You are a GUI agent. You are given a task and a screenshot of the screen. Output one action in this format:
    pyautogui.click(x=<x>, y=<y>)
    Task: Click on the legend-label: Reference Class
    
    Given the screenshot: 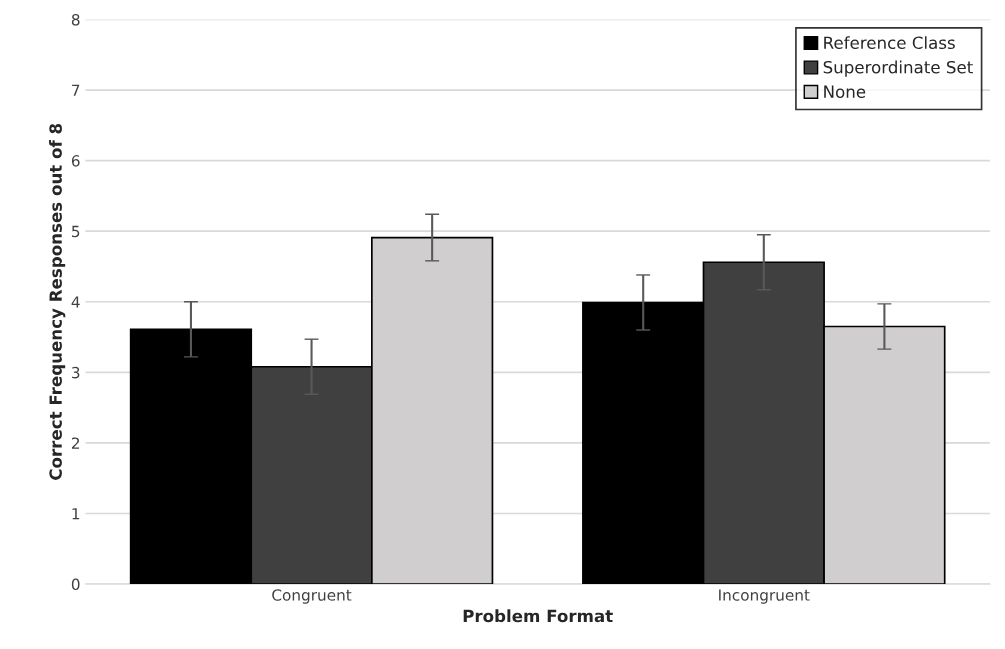 What is the action you would take?
    pyautogui.click(x=889, y=43)
    